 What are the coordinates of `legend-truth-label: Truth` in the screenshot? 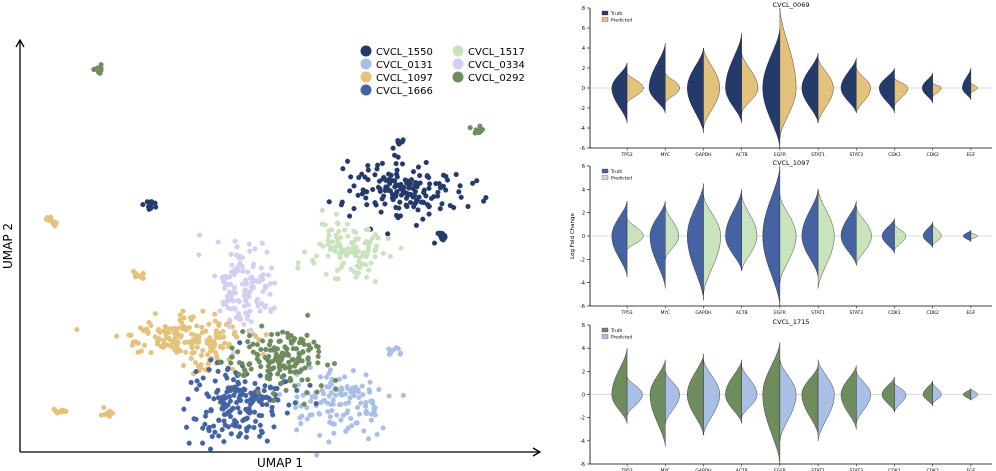 It's located at (616, 14).